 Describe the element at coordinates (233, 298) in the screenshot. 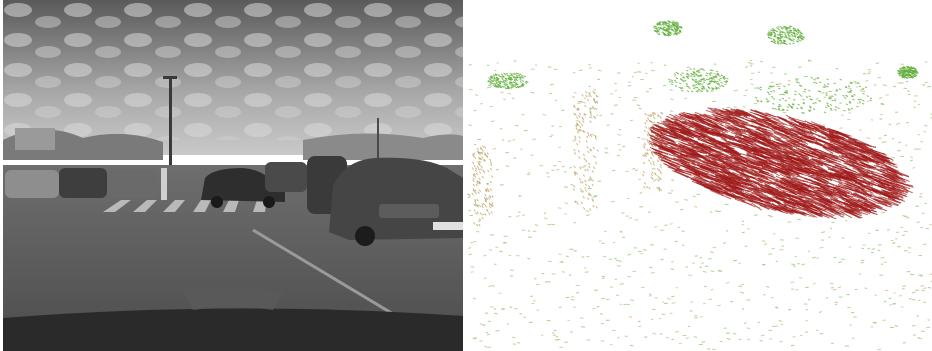

I see `windshield-reflection` at that location.